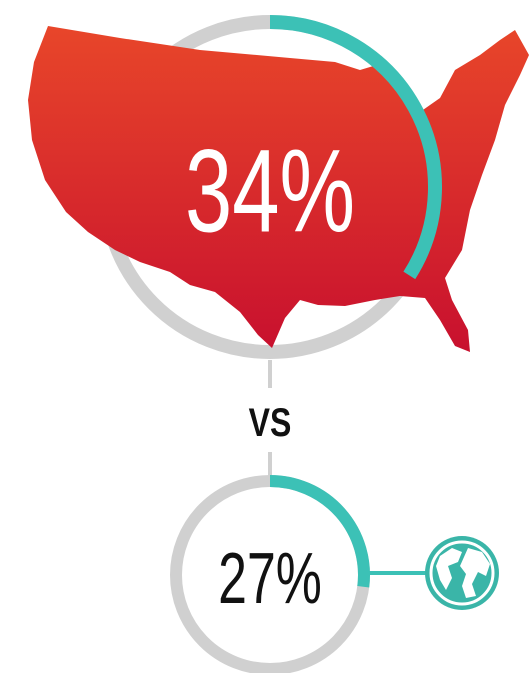 Image resolution: width=529 pixels, height=673 pixels. Describe the element at coordinates (270, 421) in the screenshot. I see `vs-label: VS` at that location.